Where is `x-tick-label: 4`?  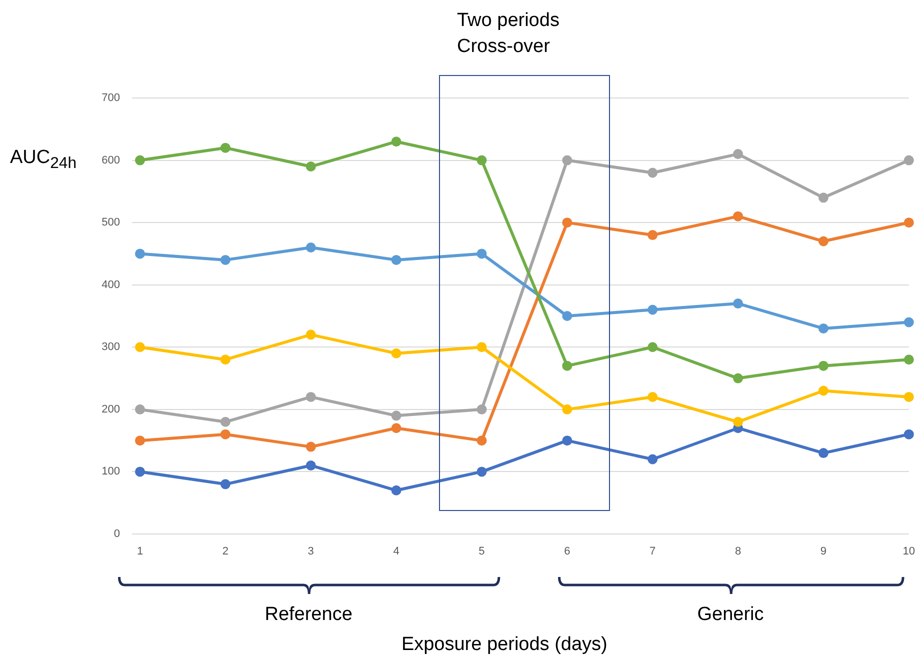 x-tick-label: 4 is located at coordinates (396, 552).